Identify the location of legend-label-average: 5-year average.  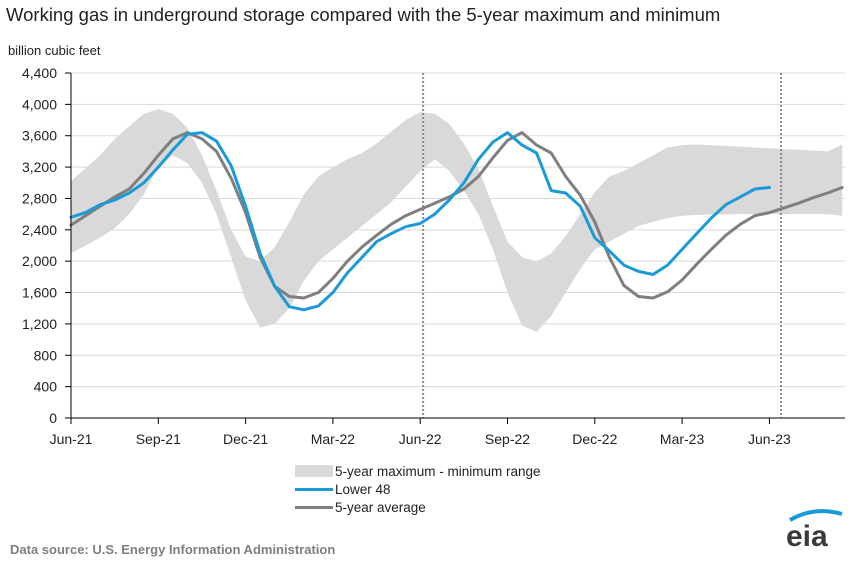
(380, 507).